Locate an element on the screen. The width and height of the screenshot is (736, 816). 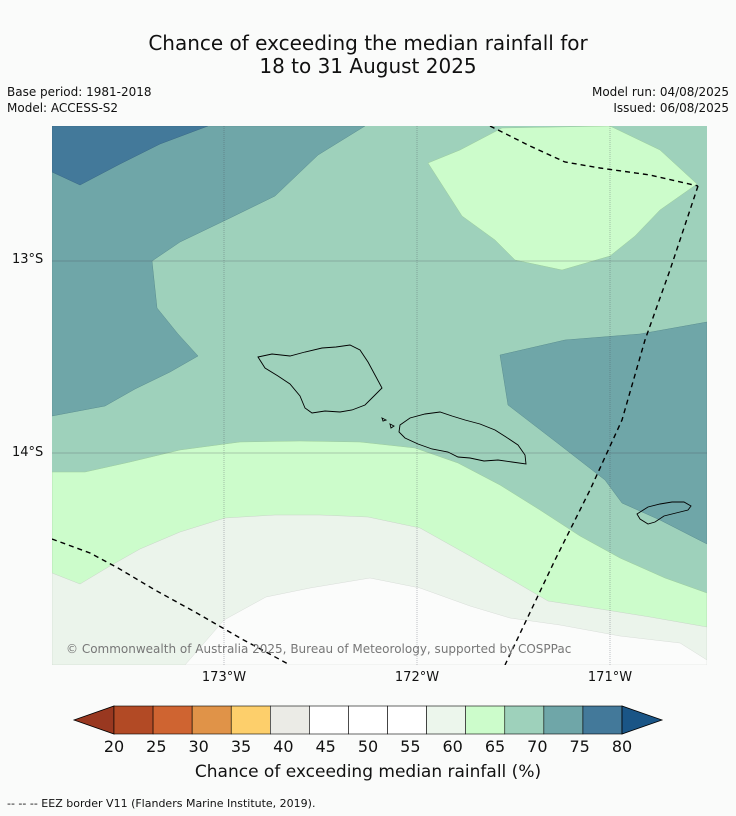
lat-label-14s: 14°S is located at coordinates (28, 452).